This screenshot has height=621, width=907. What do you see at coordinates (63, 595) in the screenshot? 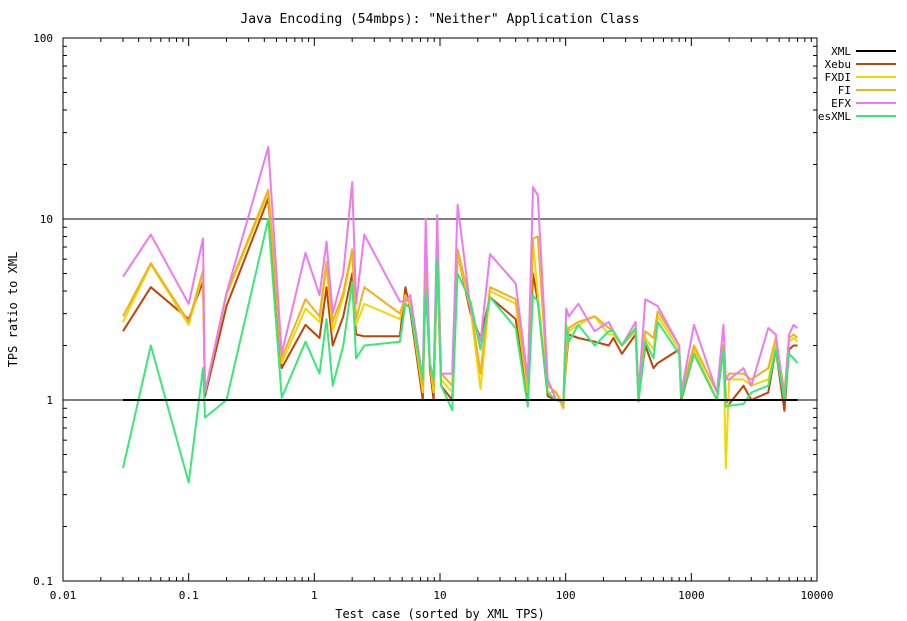
I see `x-tick-label: 0.01` at bounding box center [63, 595].